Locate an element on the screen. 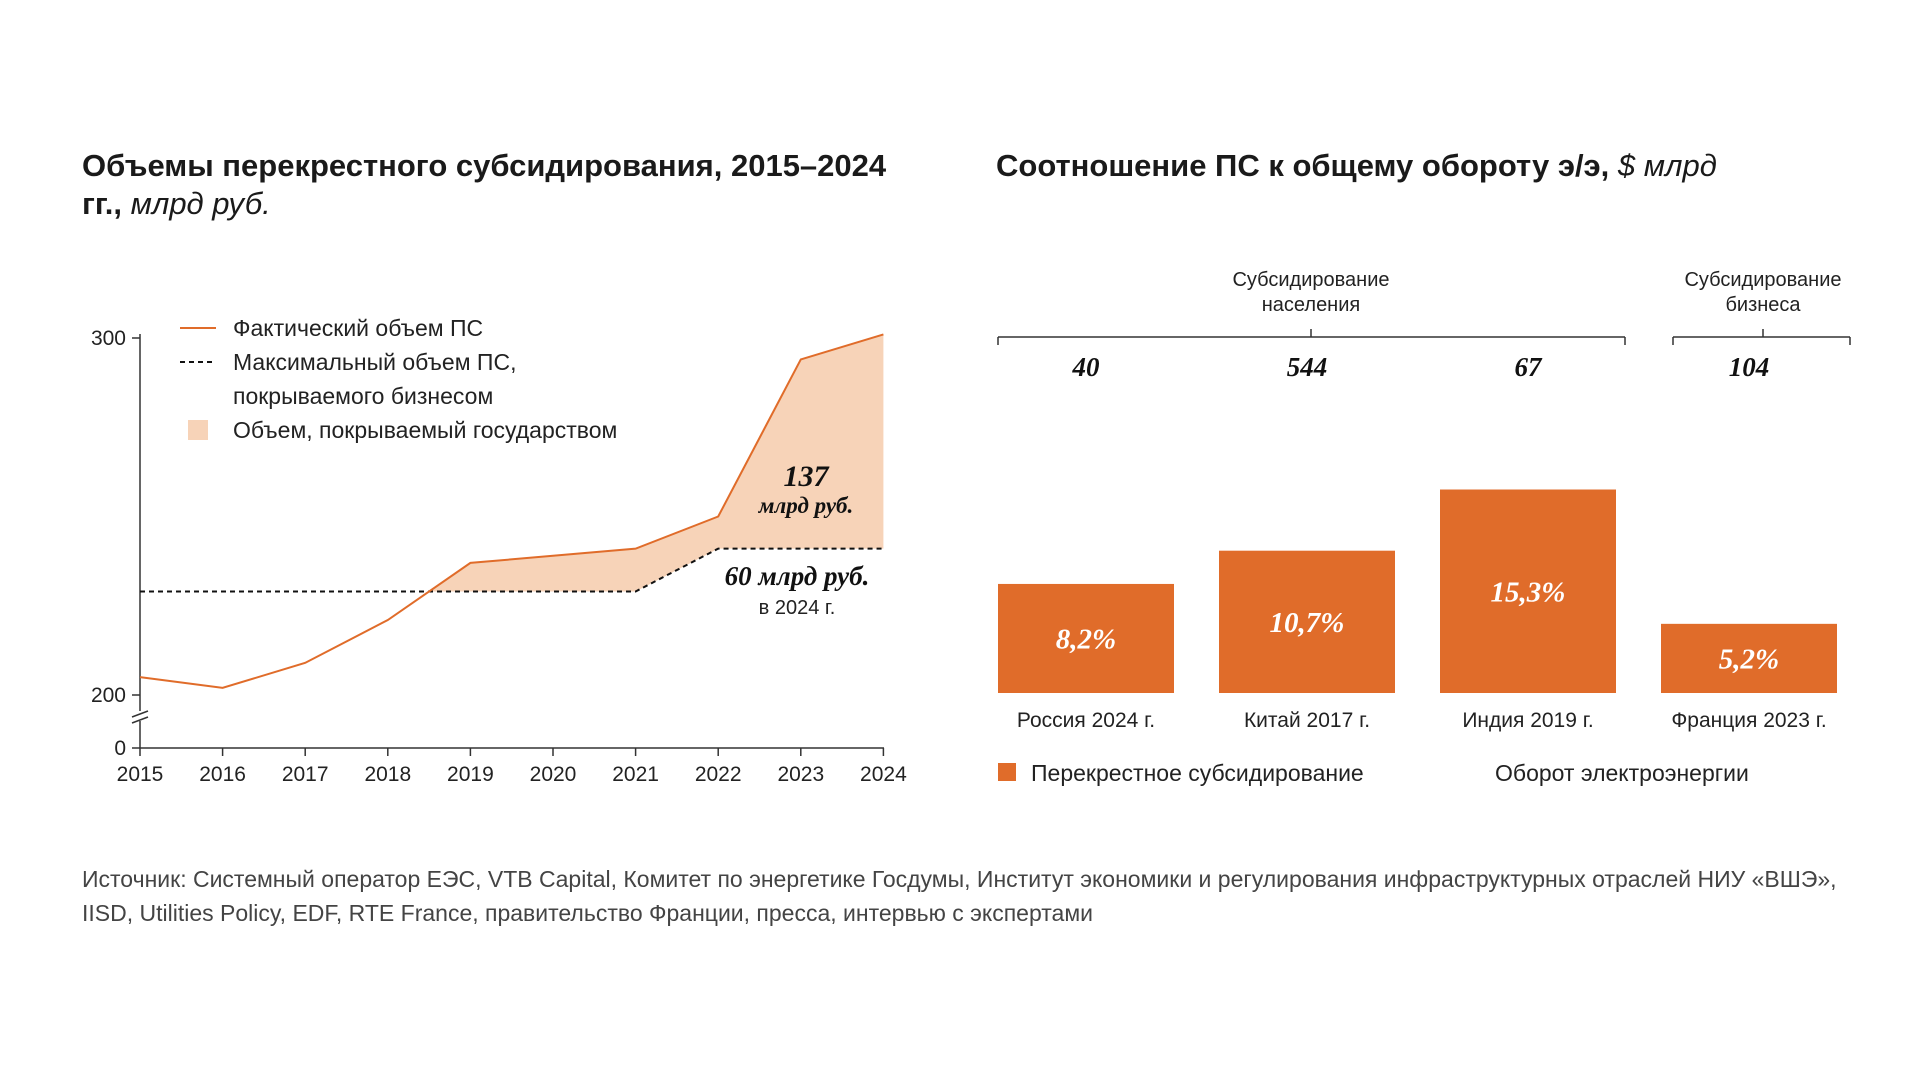 This screenshot has width=1920, height=1080. bar-value-label: 15,3% is located at coordinates (1528, 592).